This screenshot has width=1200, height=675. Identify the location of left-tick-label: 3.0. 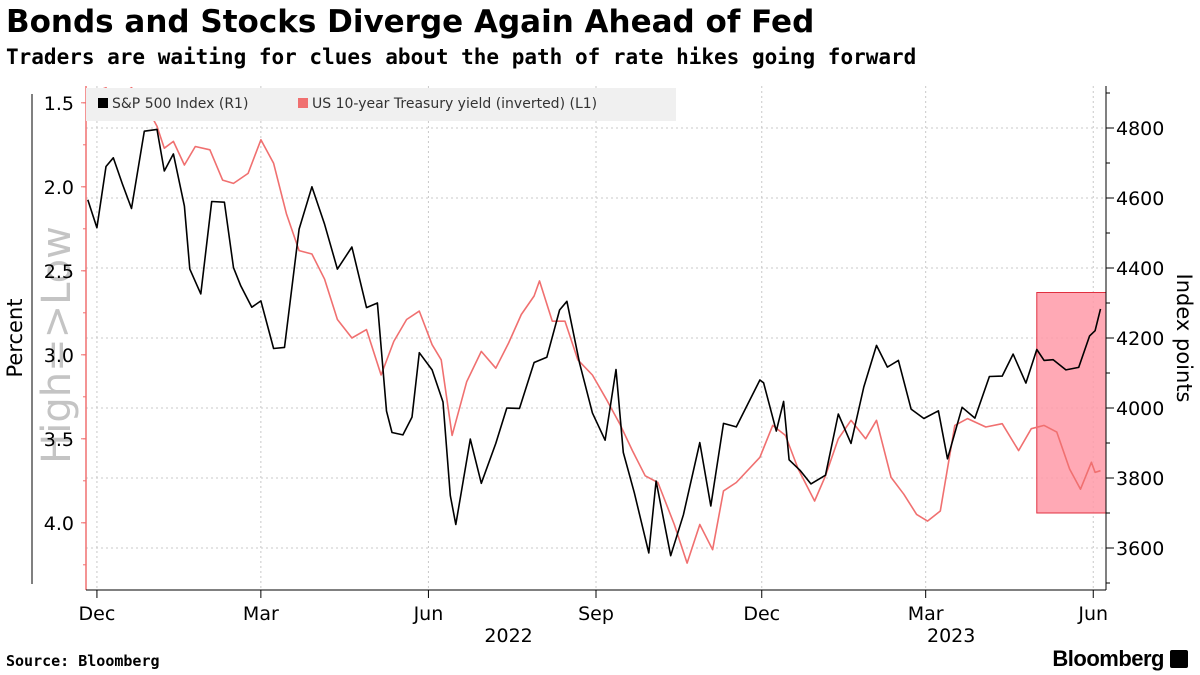
(59, 356).